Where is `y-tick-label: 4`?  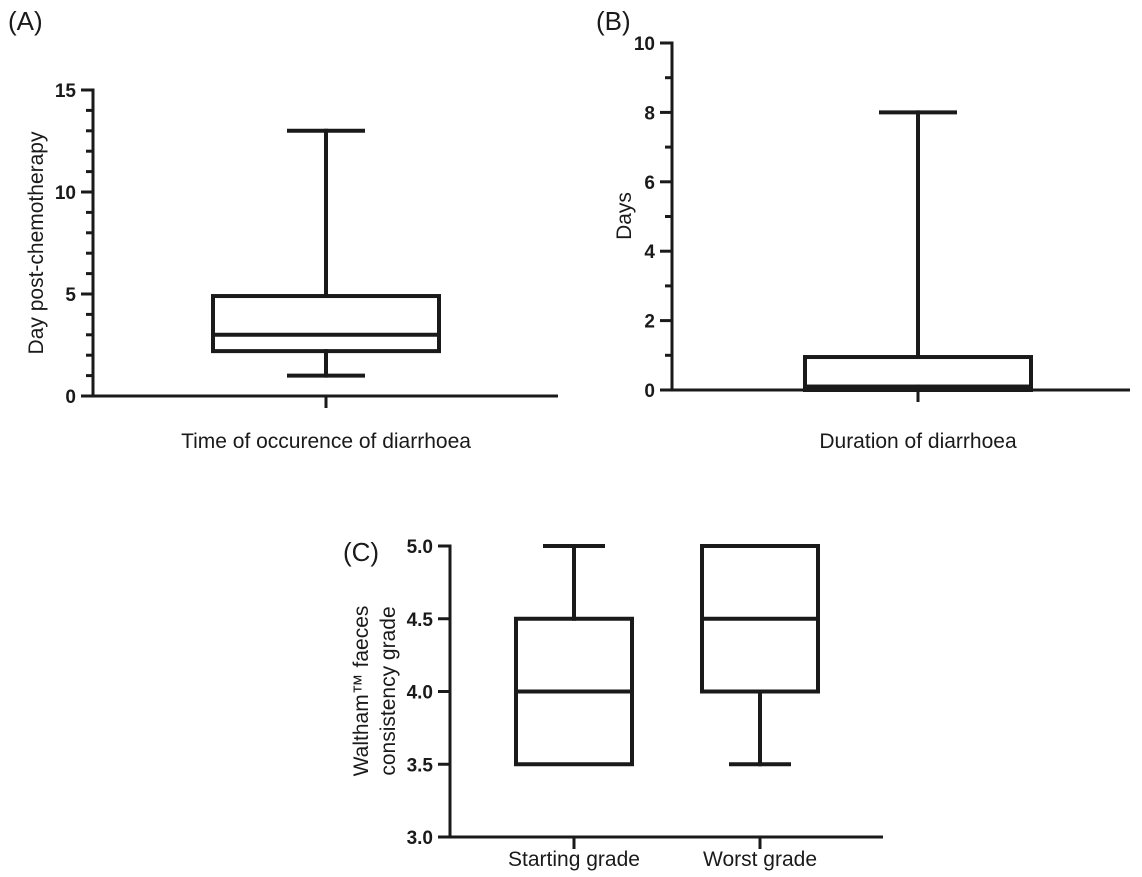 y-tick-label: 4 is located at coordinates (649, 252).